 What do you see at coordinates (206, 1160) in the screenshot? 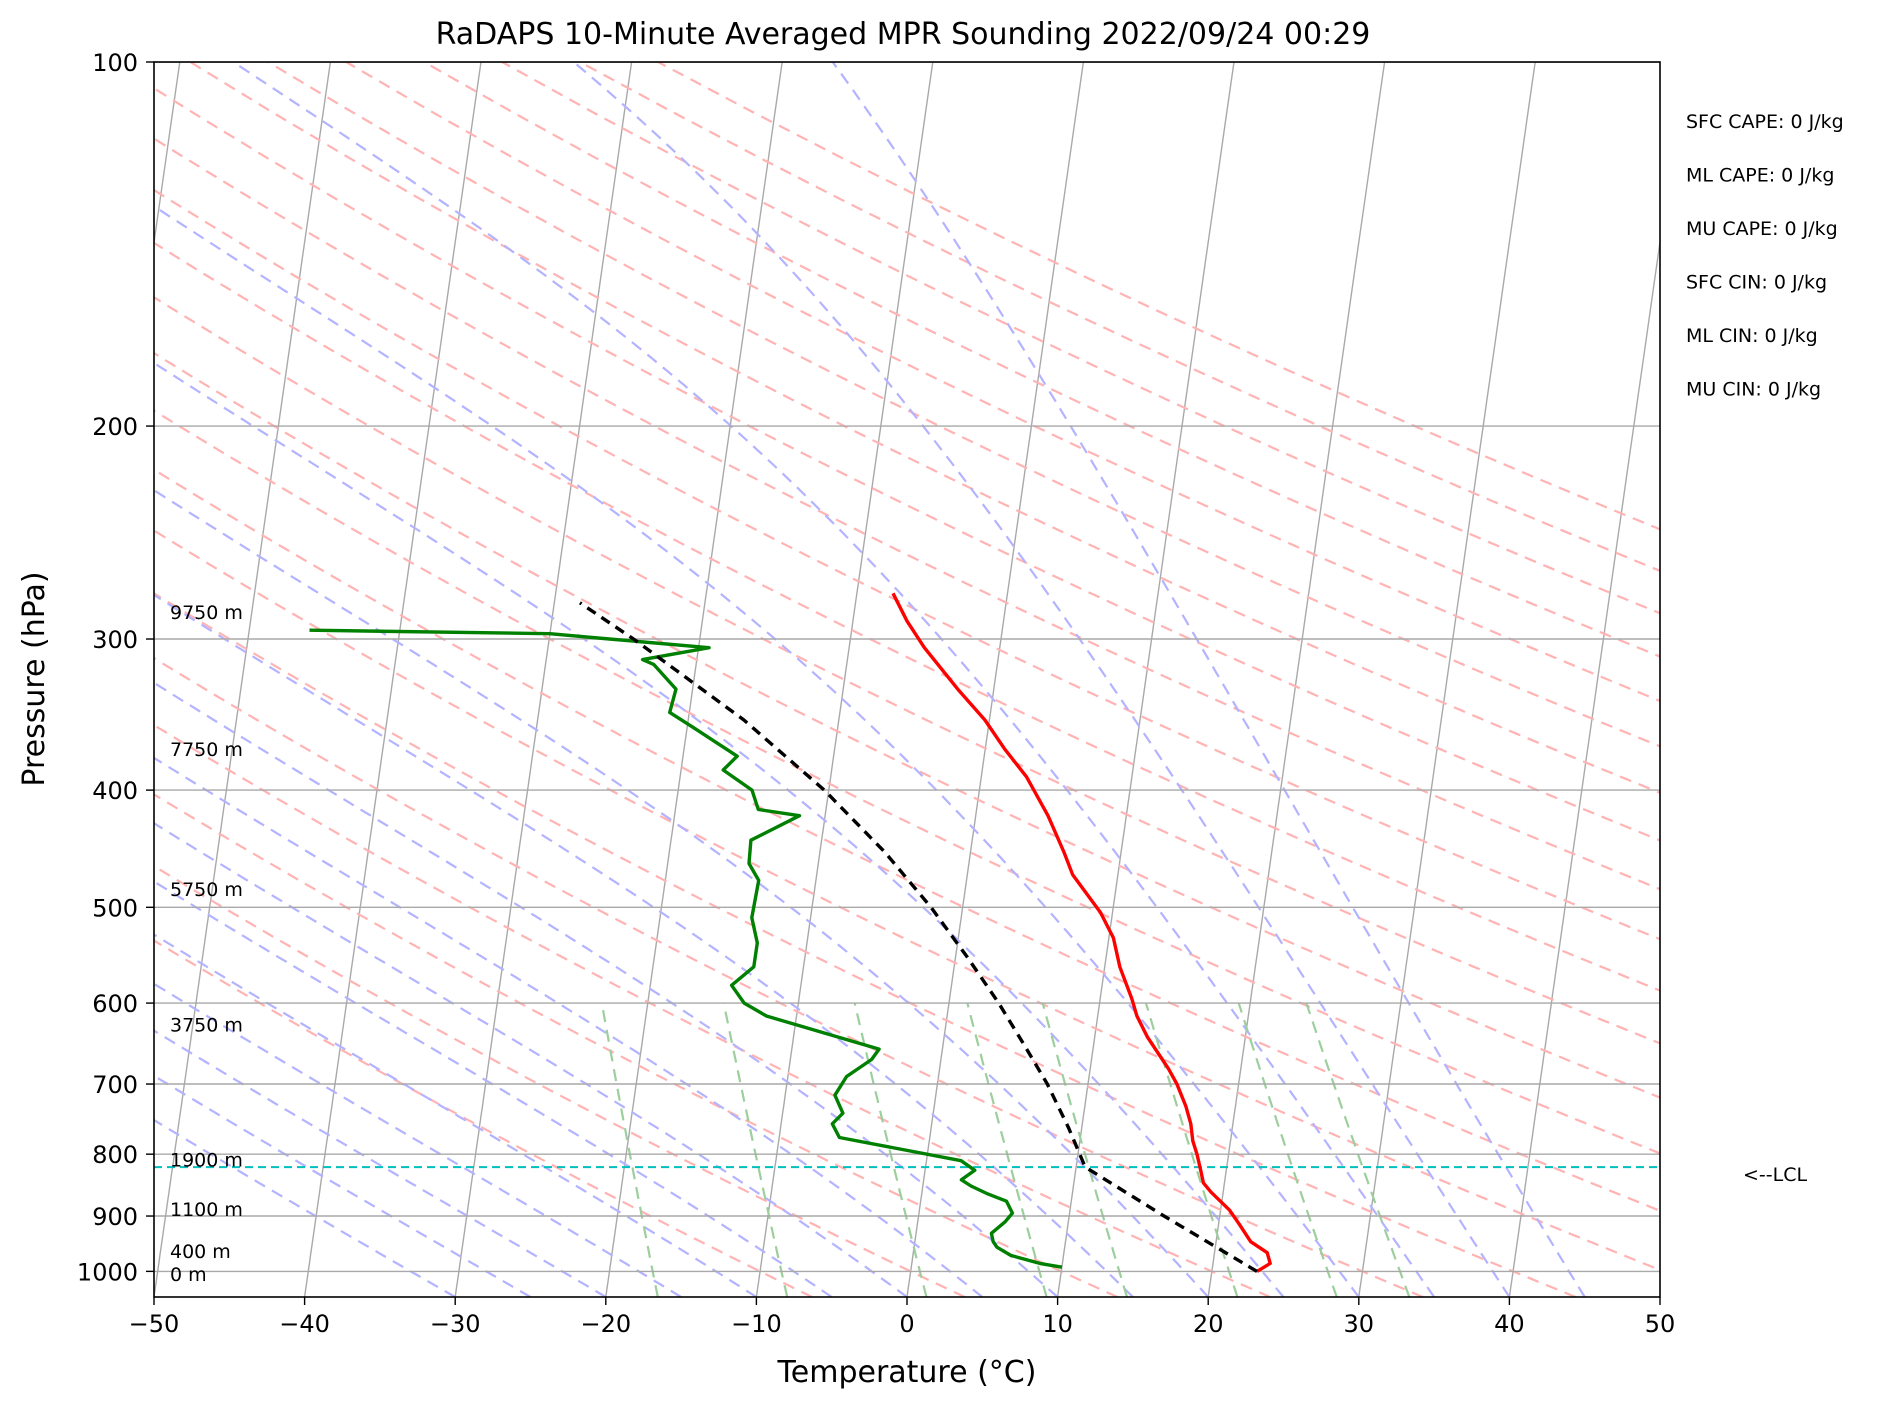
I see `height-label: 1900 m` at bounding box center [206, 1160].